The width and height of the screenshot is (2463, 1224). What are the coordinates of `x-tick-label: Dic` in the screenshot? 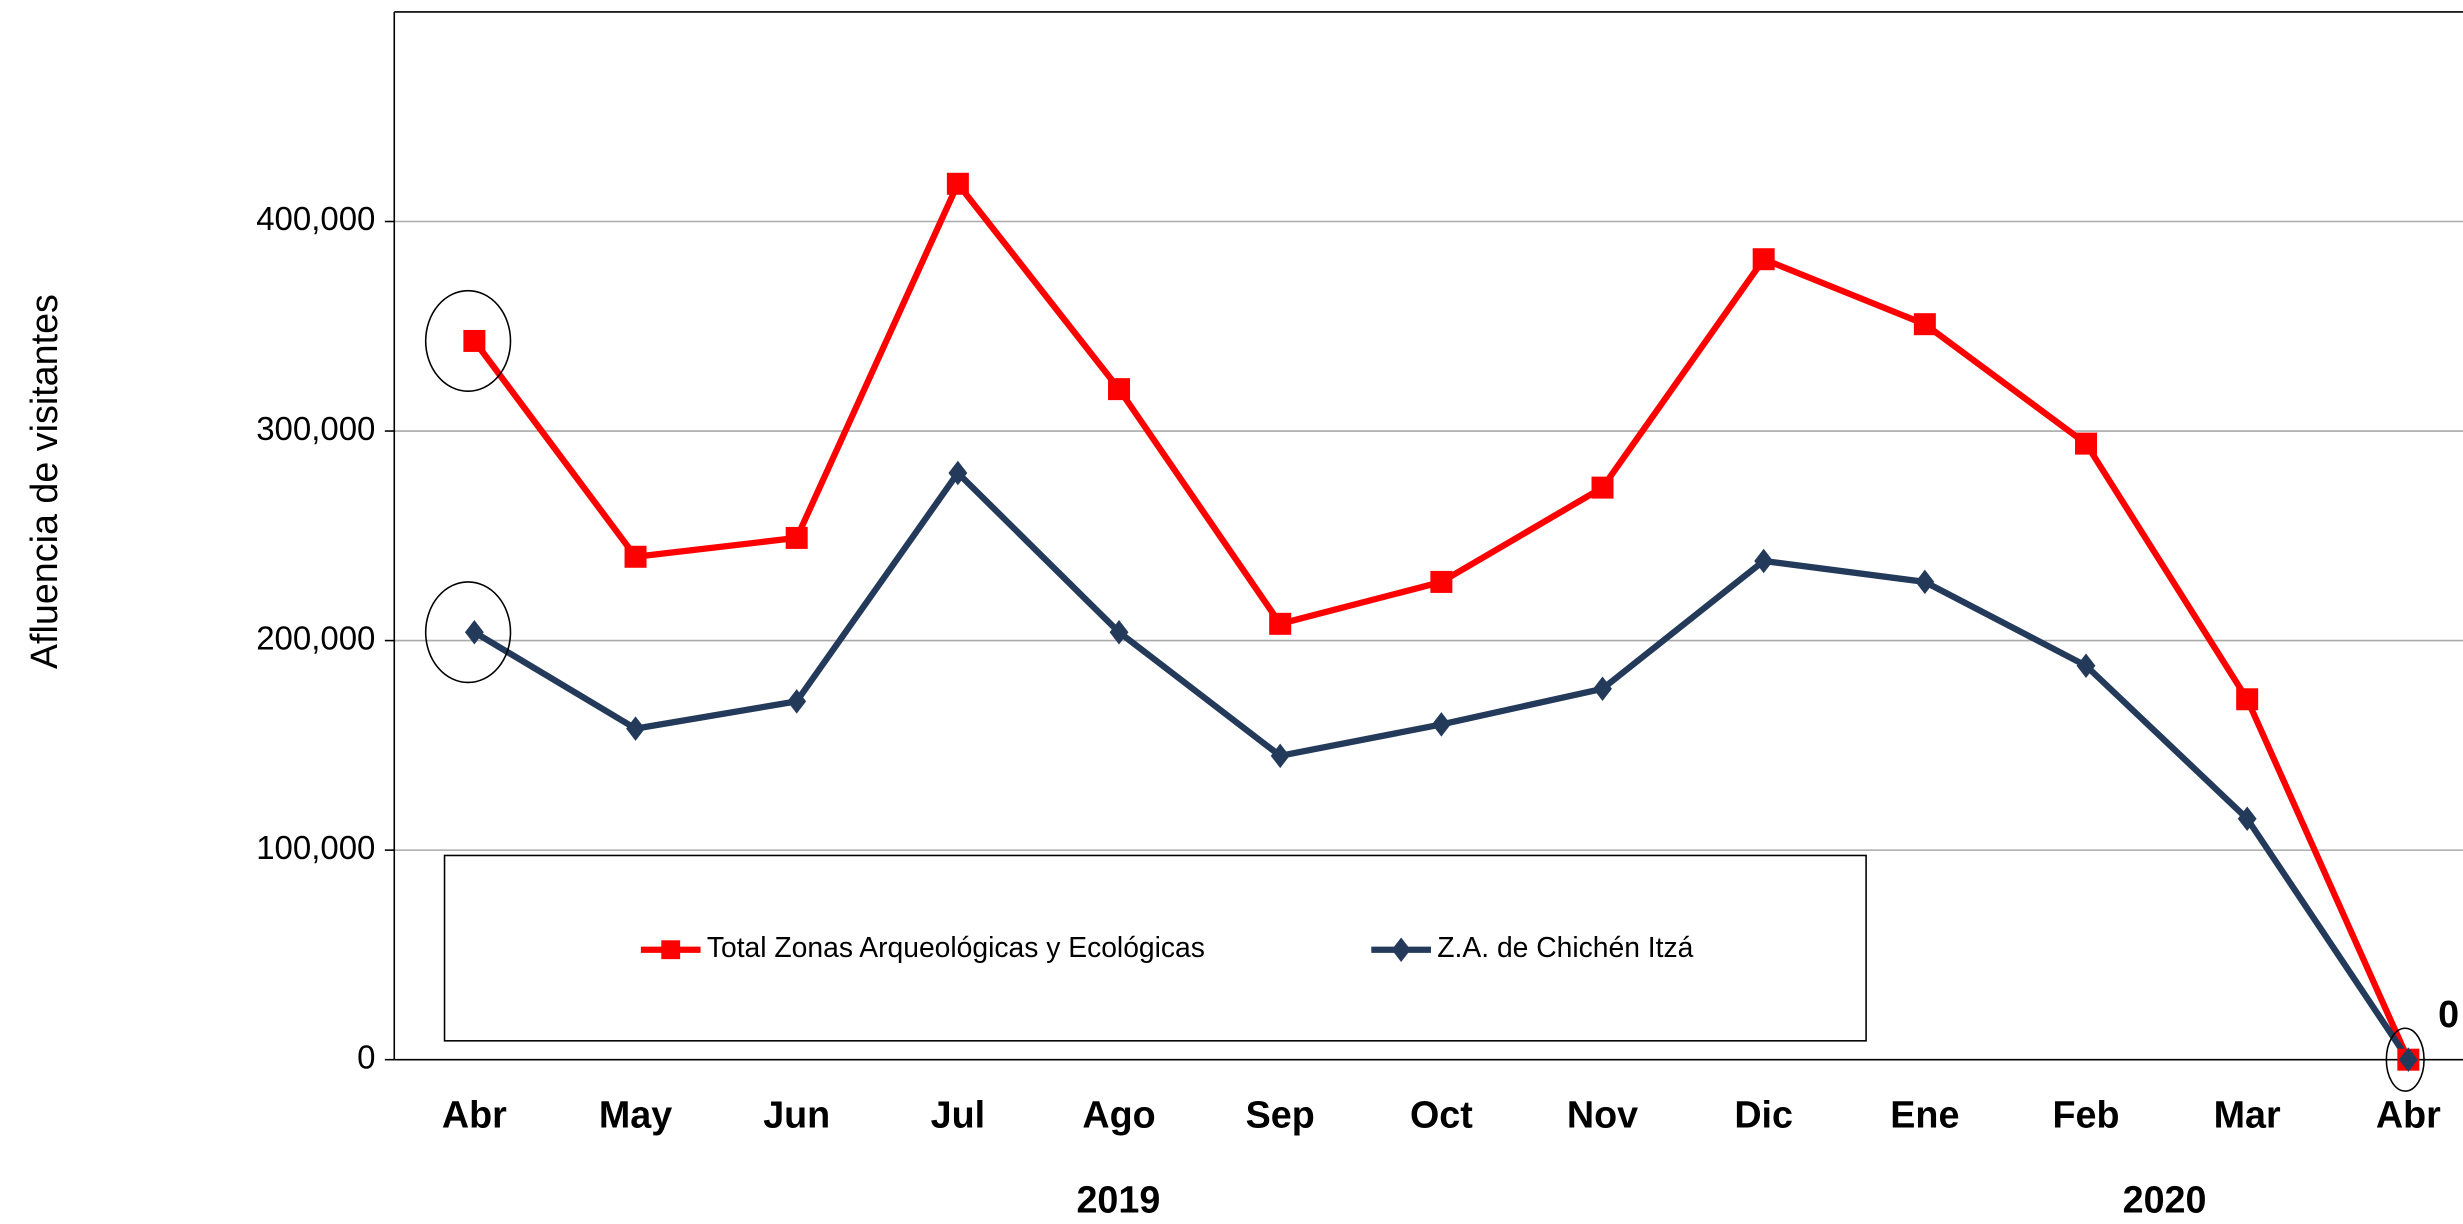 It's located at (1763, 1115).